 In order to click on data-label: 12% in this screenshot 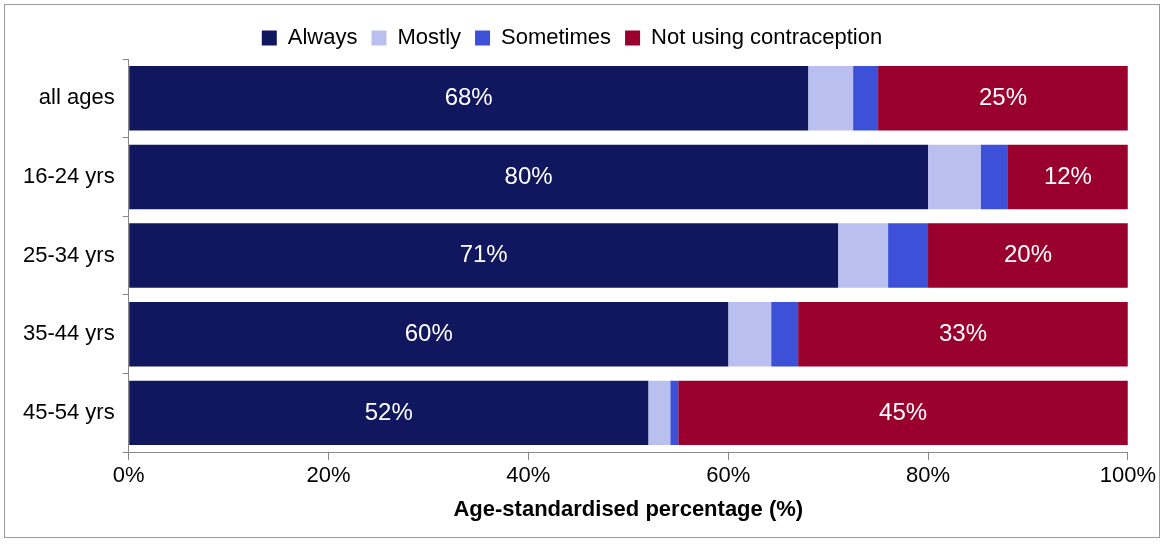, I will do `click(1067, 175)`.